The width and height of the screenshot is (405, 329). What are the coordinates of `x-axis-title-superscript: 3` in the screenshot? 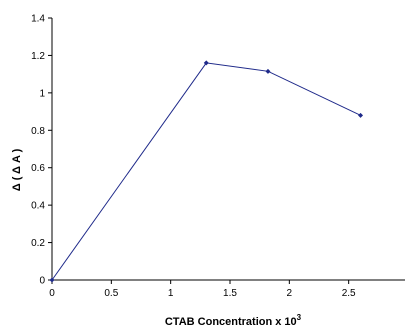 It's located at (299, 317).